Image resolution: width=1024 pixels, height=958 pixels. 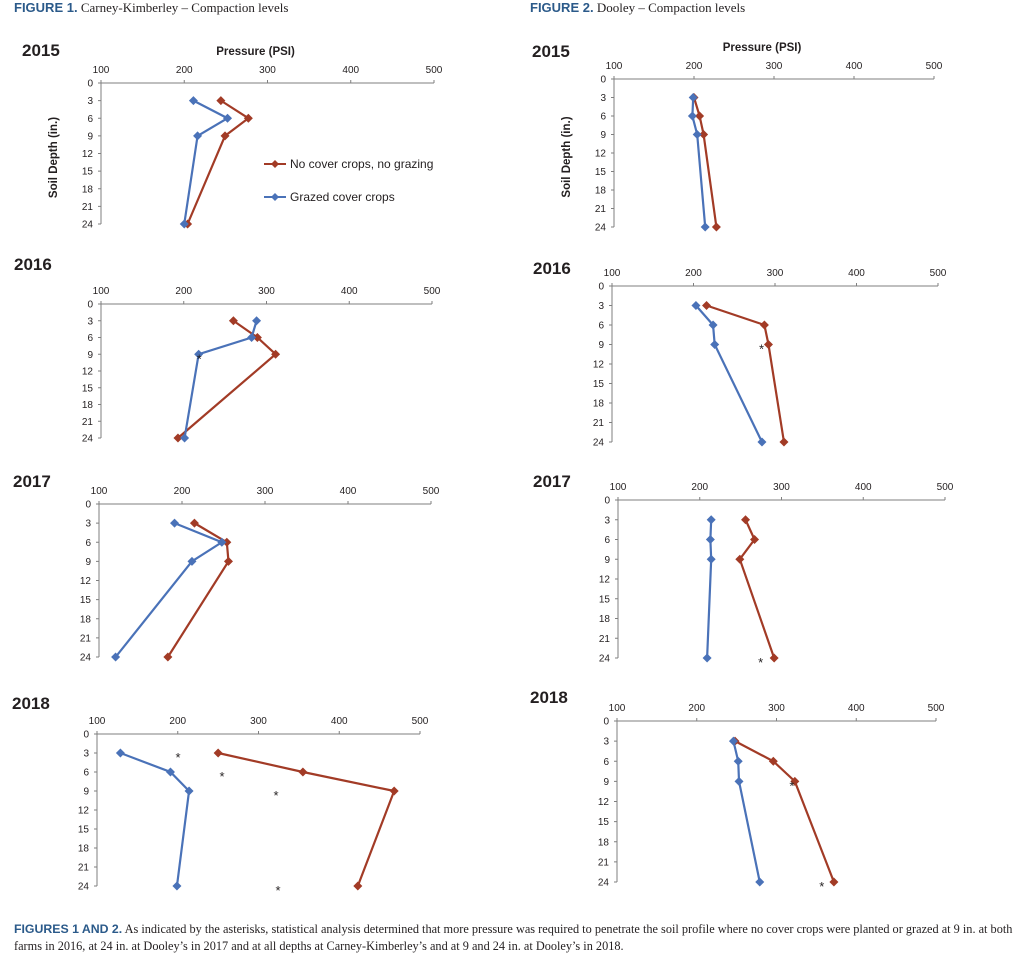 I want to click on legend-label: No cover crops, no grazing, so click(x=361, y=164).